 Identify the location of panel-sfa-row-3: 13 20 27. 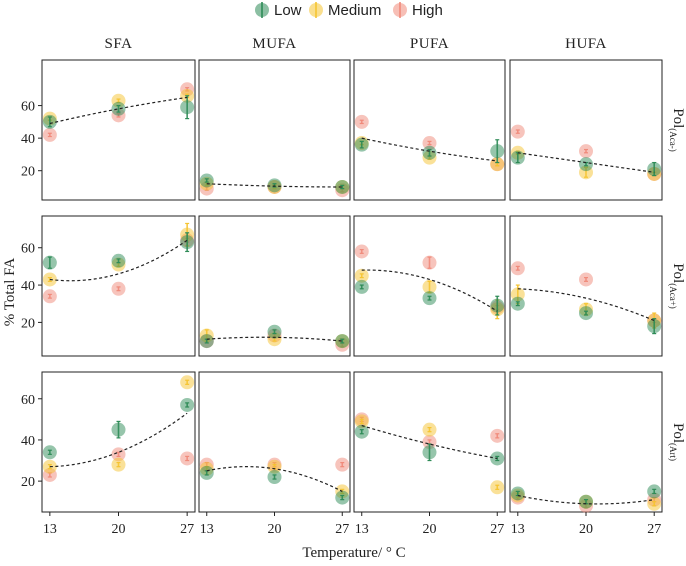
(118, 454).